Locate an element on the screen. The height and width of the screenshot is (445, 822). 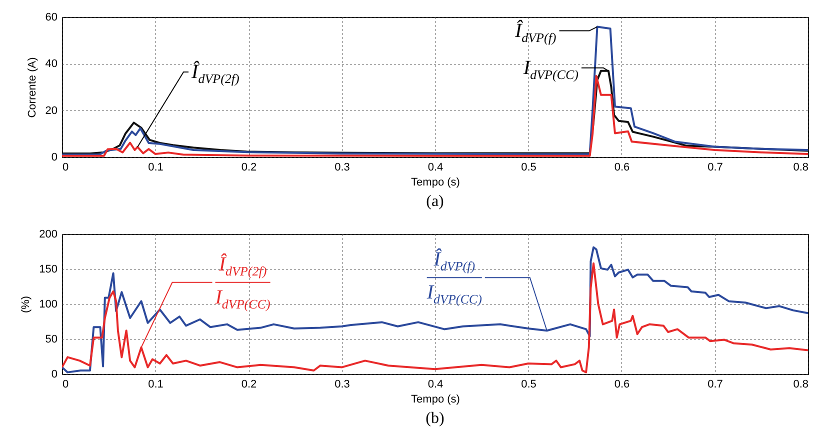
text: (a) is located at coordinates (435, 201).